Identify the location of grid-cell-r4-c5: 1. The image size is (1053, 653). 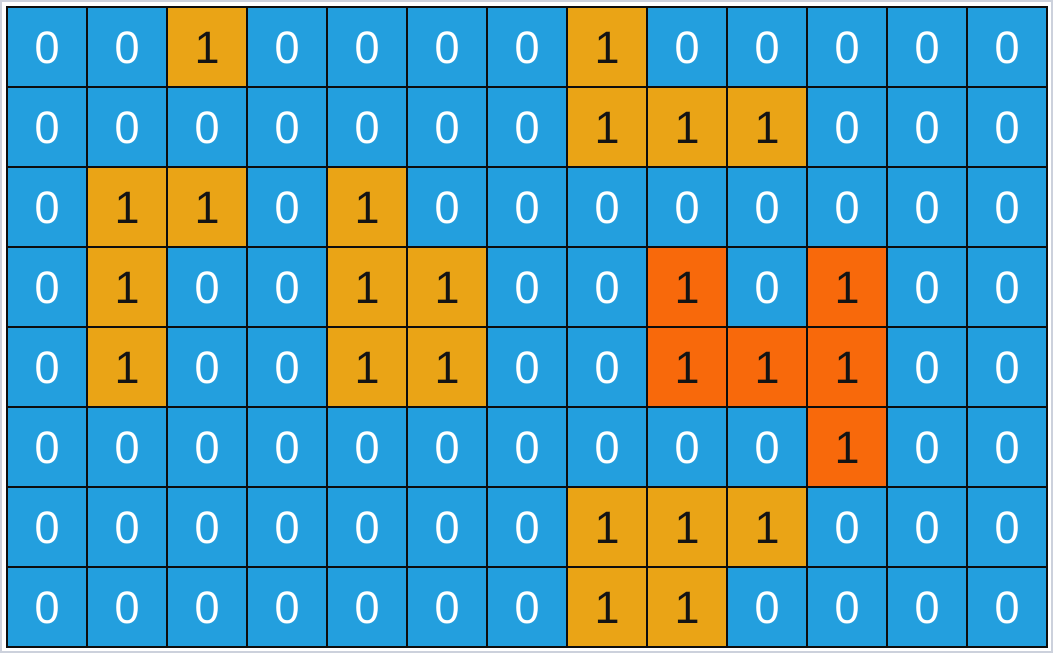
(367, 287).